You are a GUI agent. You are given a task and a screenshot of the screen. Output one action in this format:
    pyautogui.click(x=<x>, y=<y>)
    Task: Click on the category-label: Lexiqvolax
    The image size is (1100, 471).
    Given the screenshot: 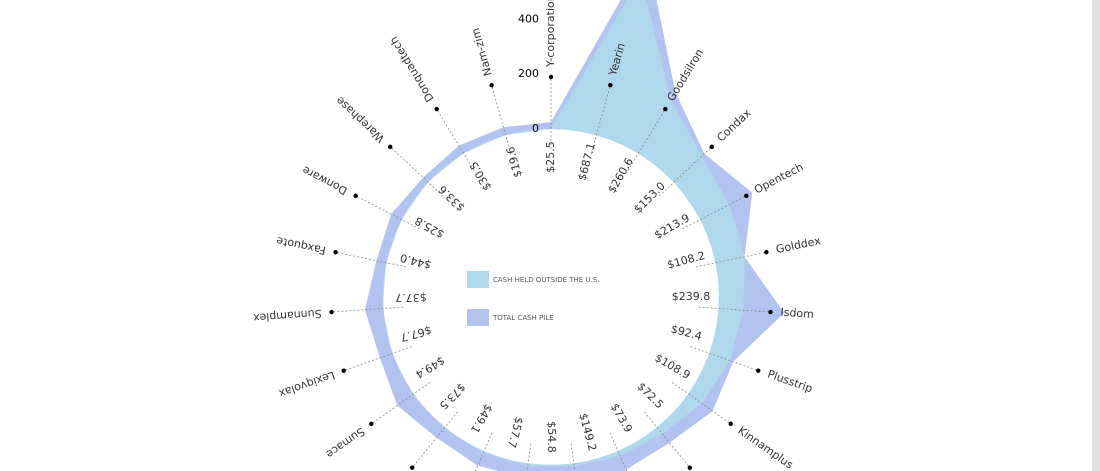 What is the action you would take?
    pyautogui.click(x=307, y=384)
    